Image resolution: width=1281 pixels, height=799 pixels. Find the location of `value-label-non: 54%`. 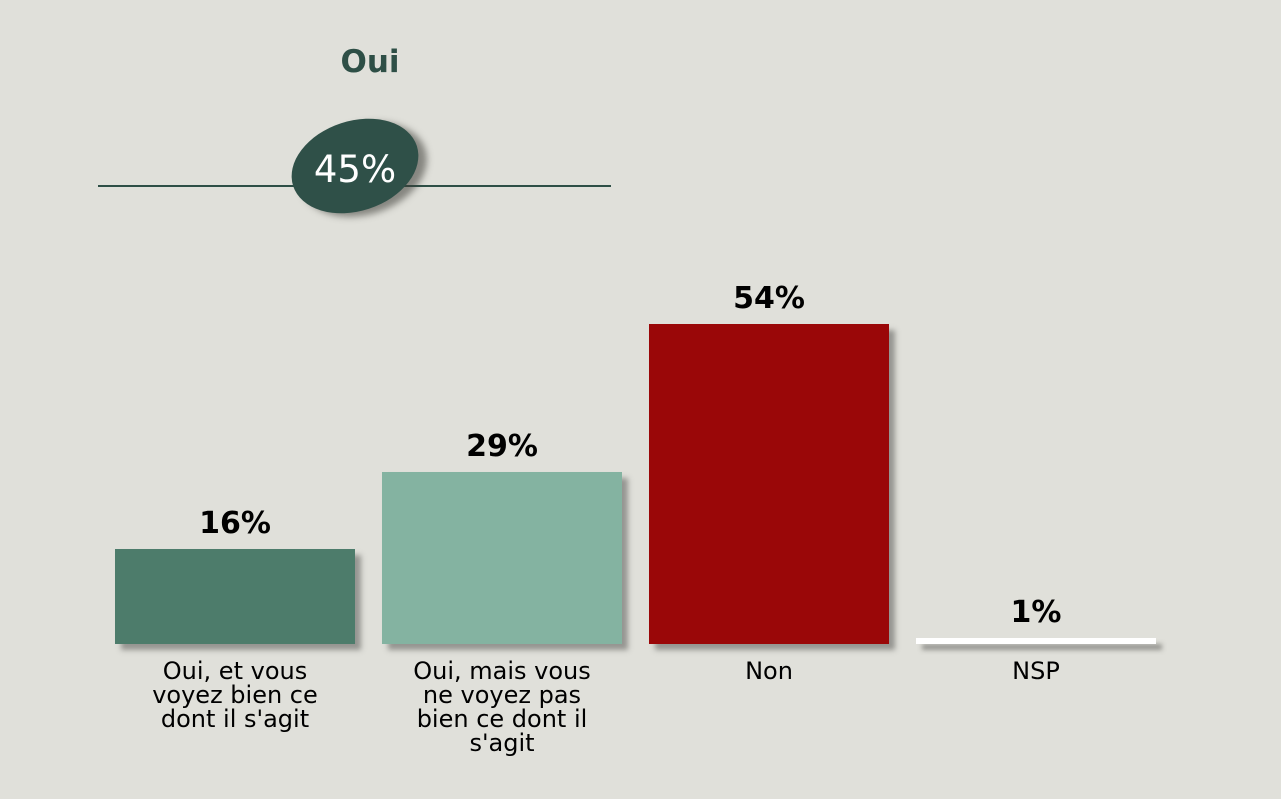

value-label-non: 54% is located at coordinates (769, 298).